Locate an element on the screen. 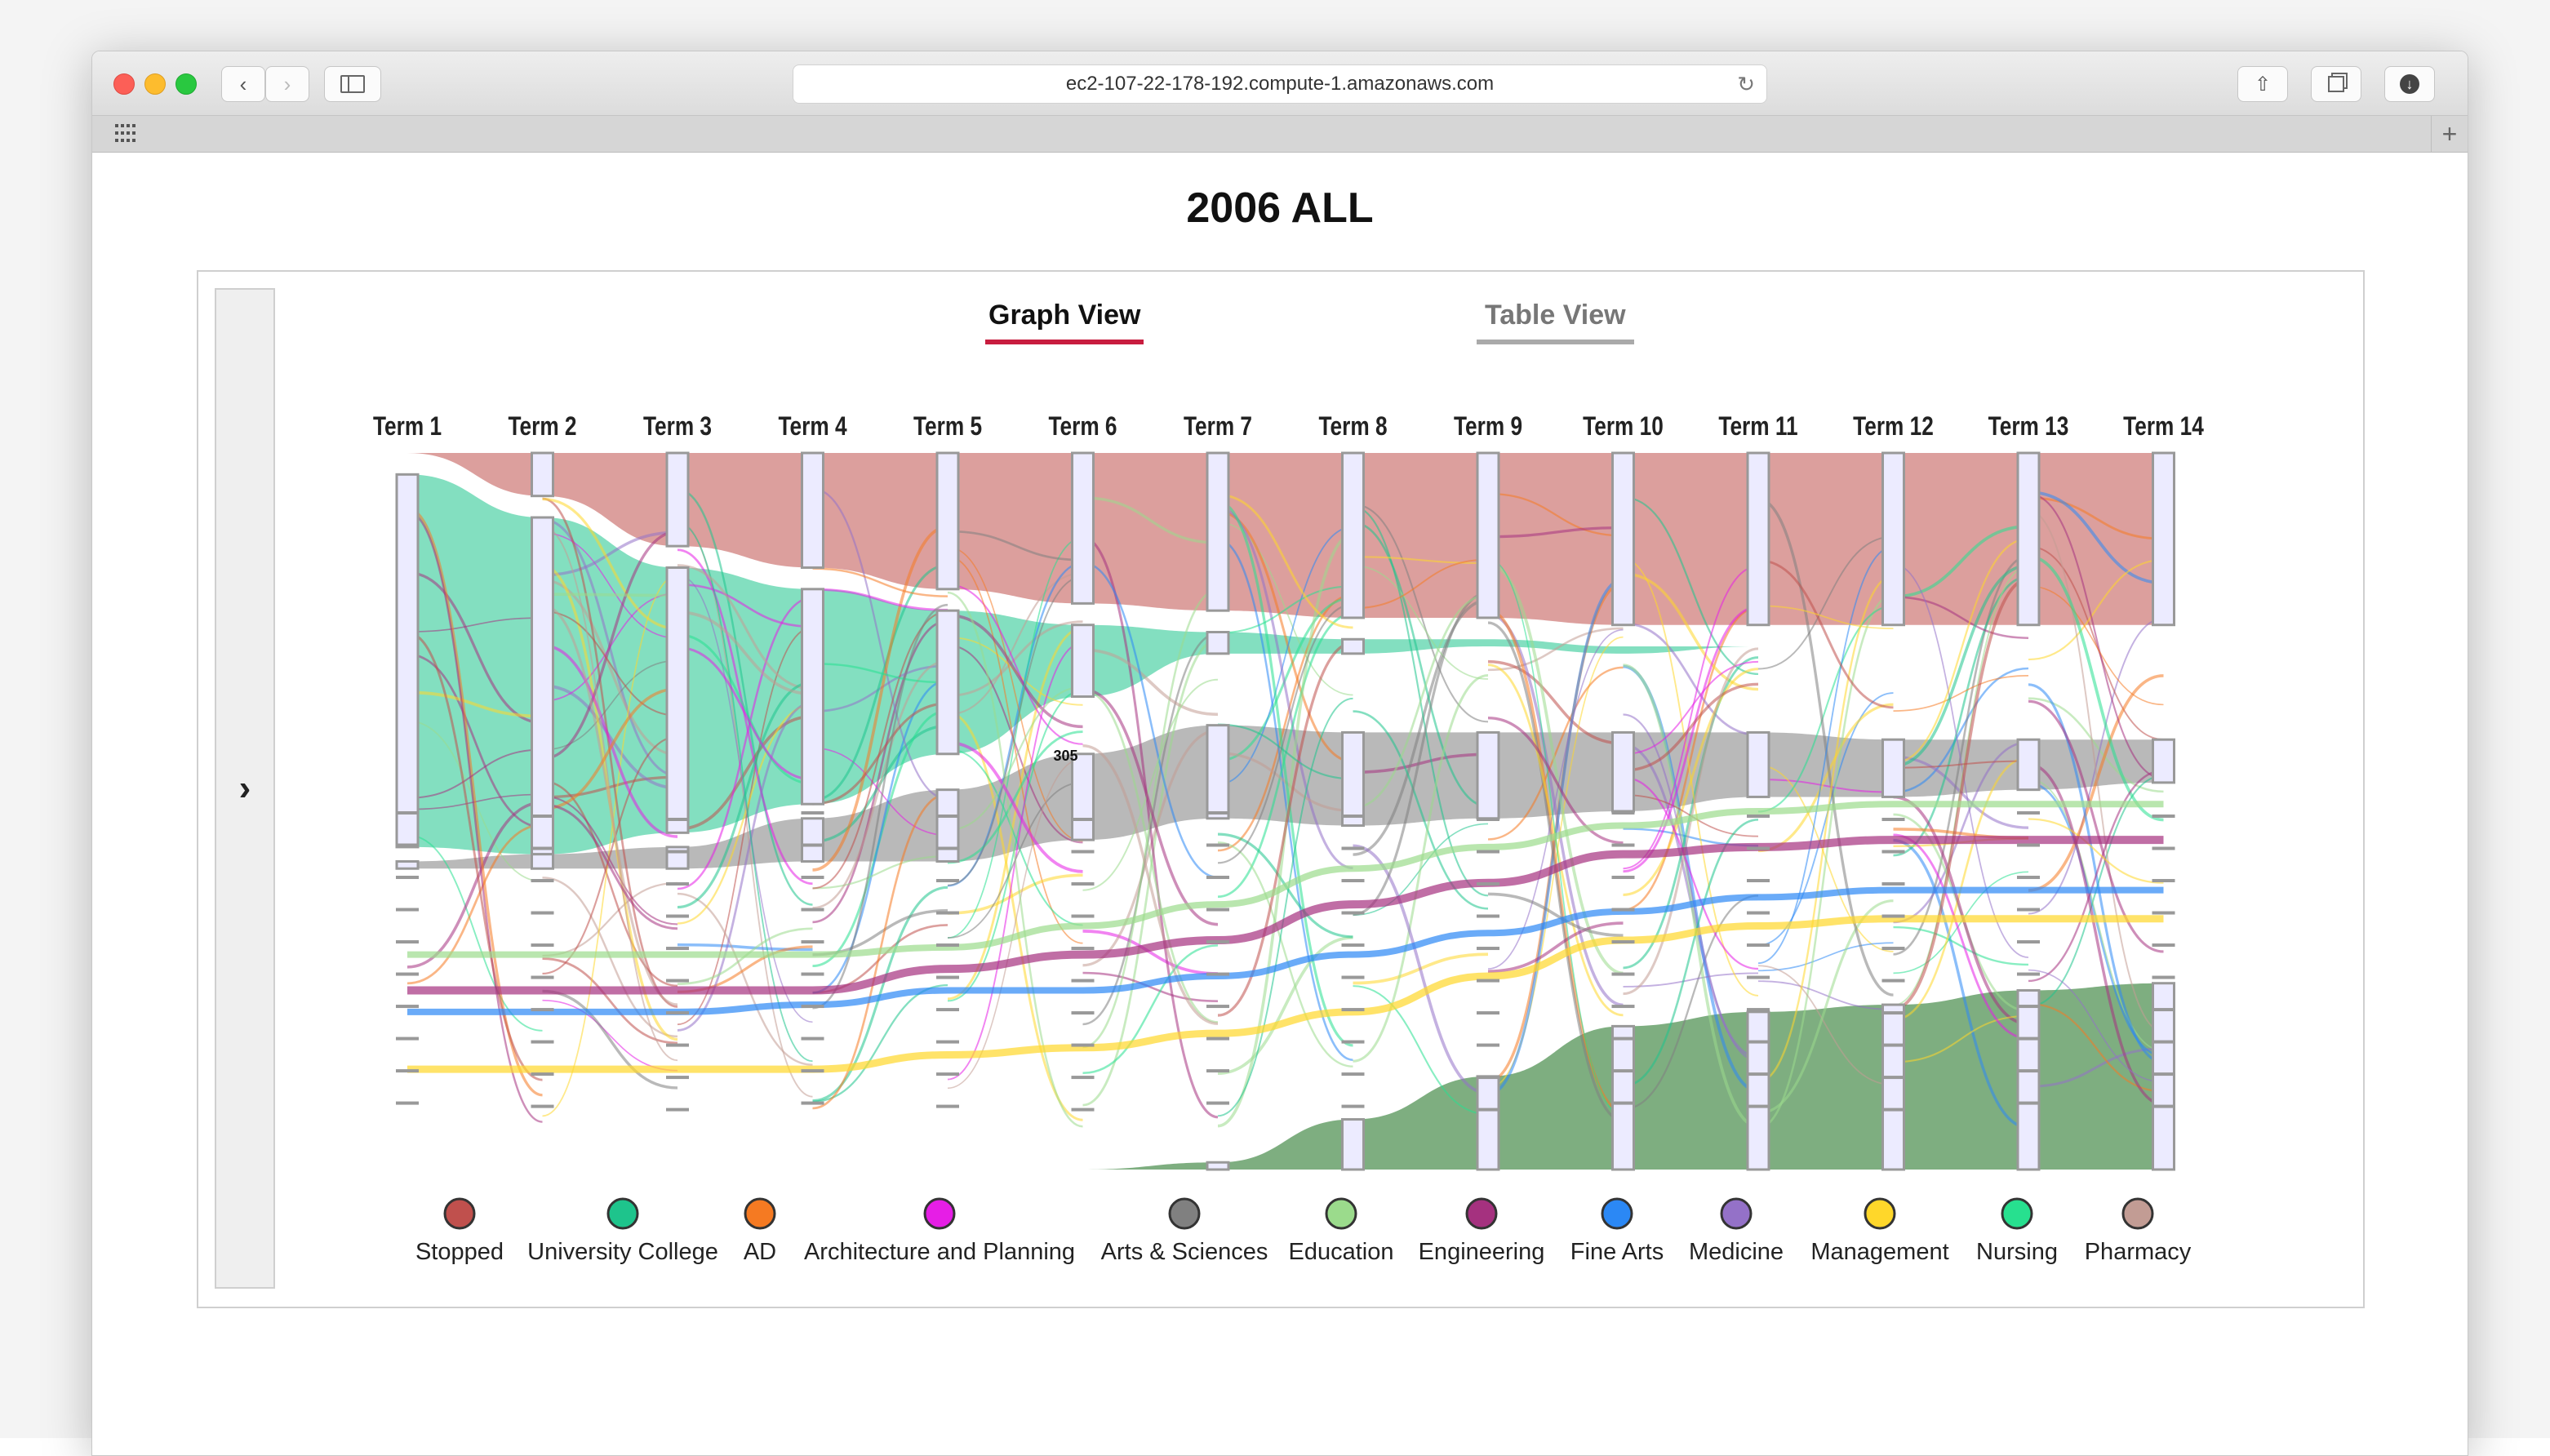  back-button: ‹ is located at coordinates (243, 84).